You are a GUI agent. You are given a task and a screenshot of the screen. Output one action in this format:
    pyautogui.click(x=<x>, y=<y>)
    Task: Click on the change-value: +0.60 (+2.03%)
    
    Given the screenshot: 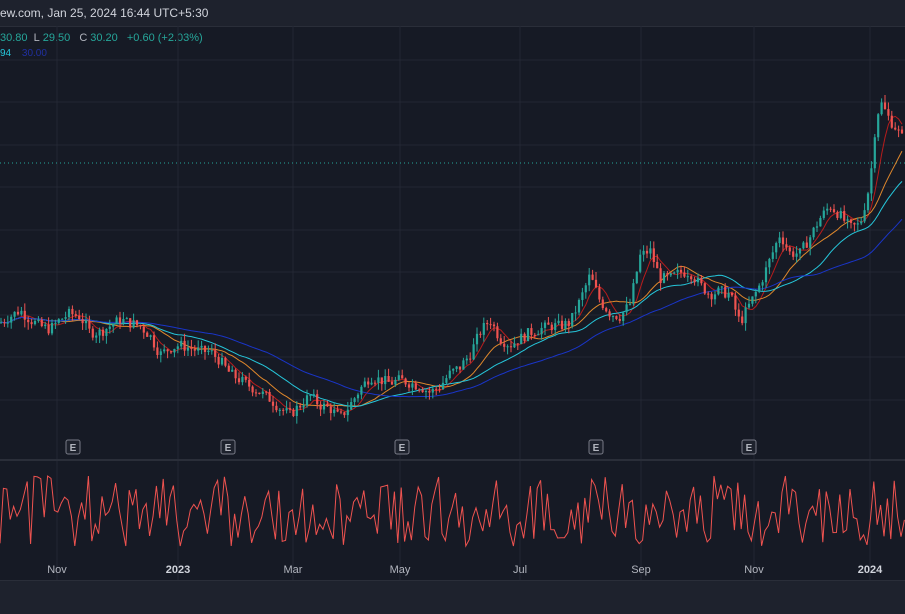 What is the action you would take?
    pyautogui.click(x=164, y=38)
    